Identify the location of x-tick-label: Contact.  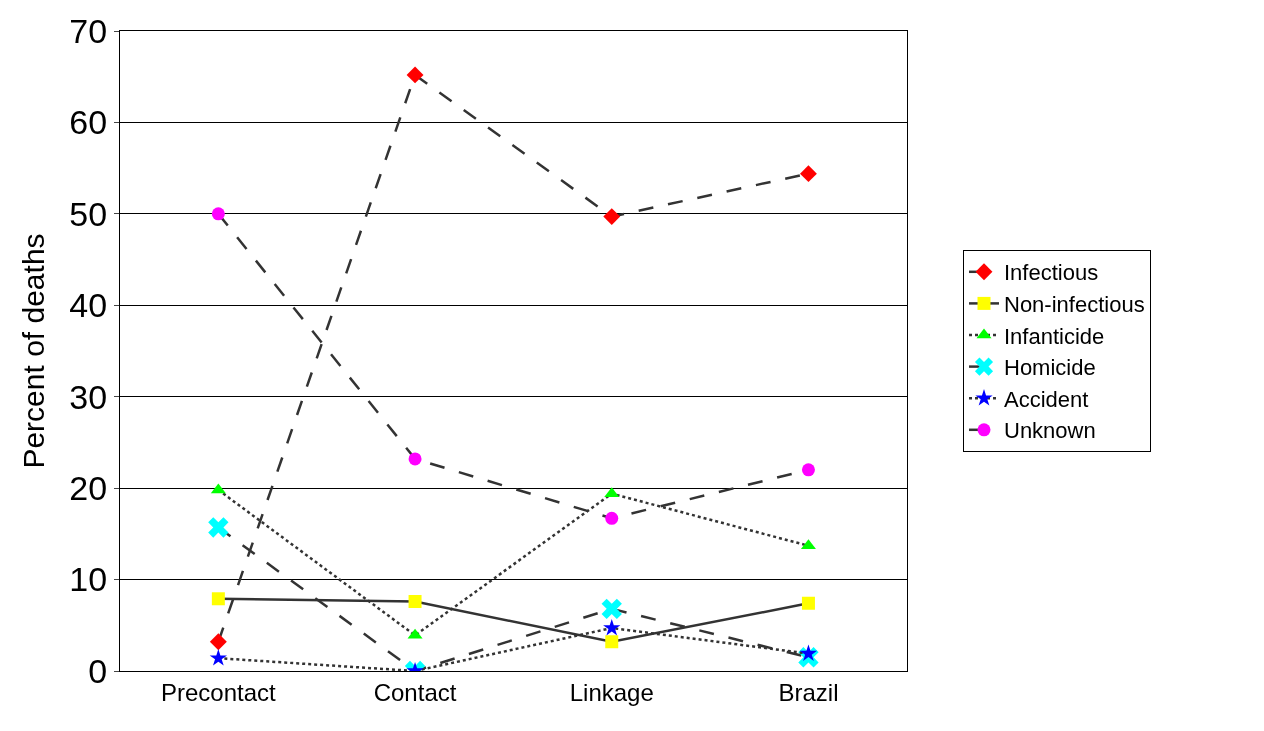
(415, 692).